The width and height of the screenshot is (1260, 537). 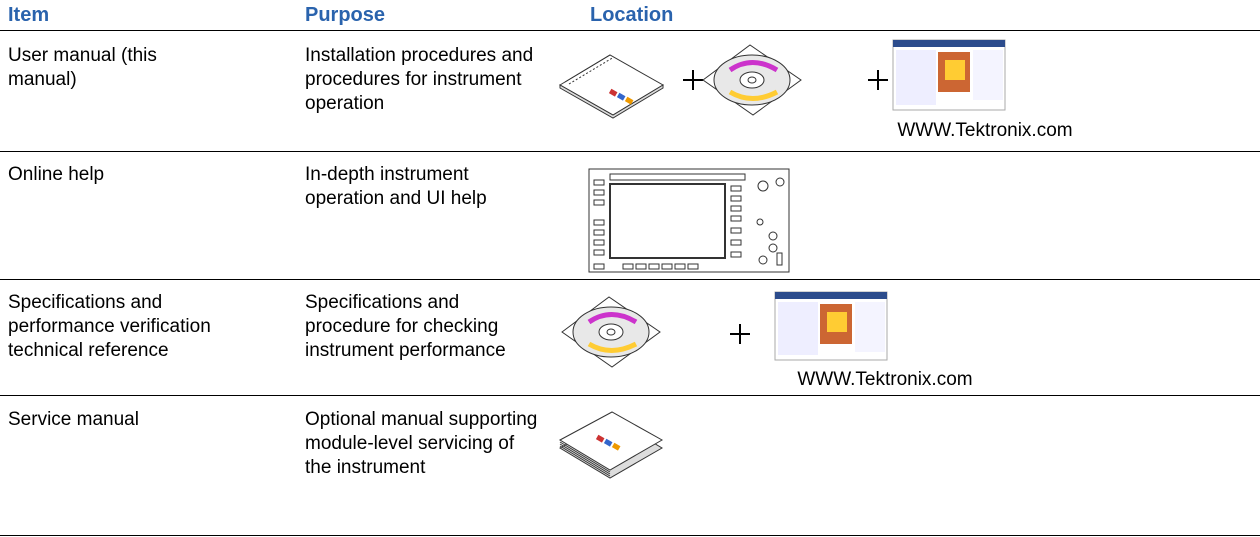 I want to click on column-header: Location, so click(x=632, y=15).